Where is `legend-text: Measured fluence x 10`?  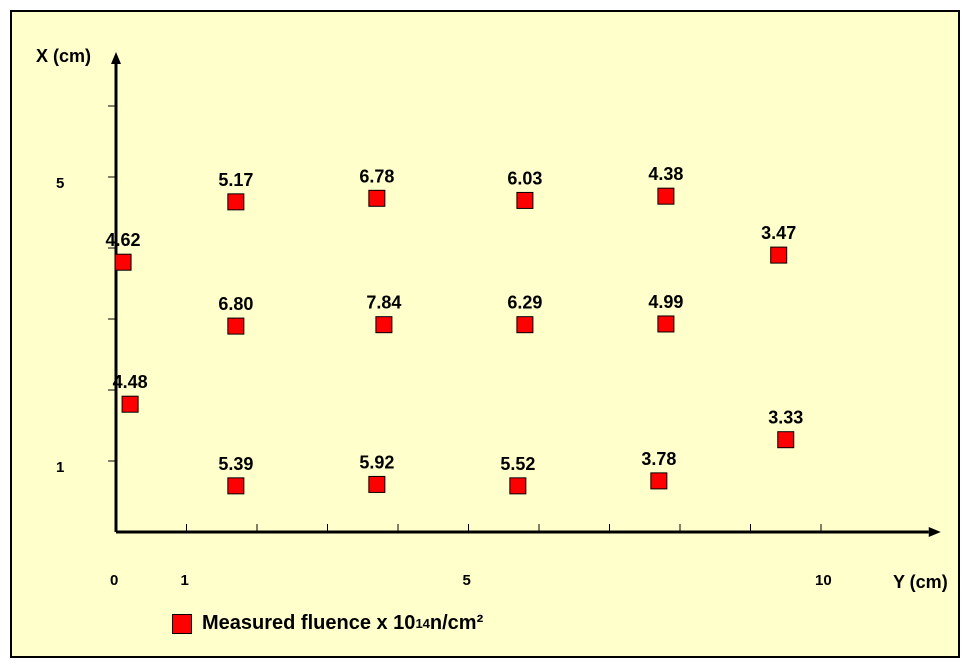
legend-text: Measured fluence x 10 is located at coordinates (309, 623).